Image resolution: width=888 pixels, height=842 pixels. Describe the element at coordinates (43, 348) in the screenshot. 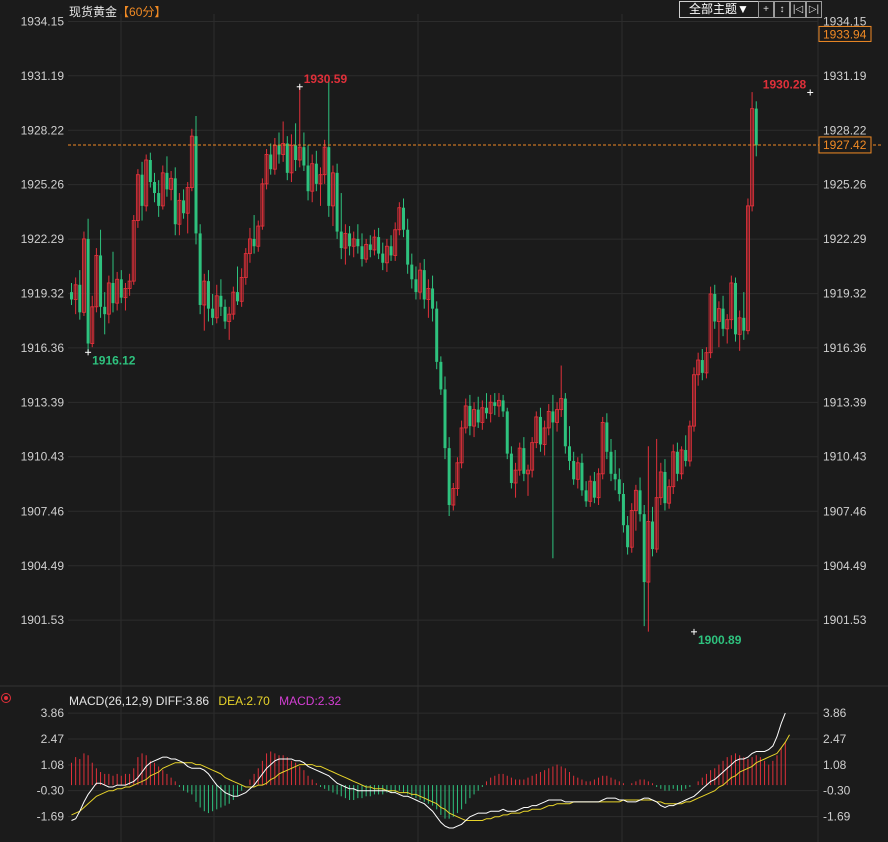

I see `y-tick-label-left: 1916.36` at that location.